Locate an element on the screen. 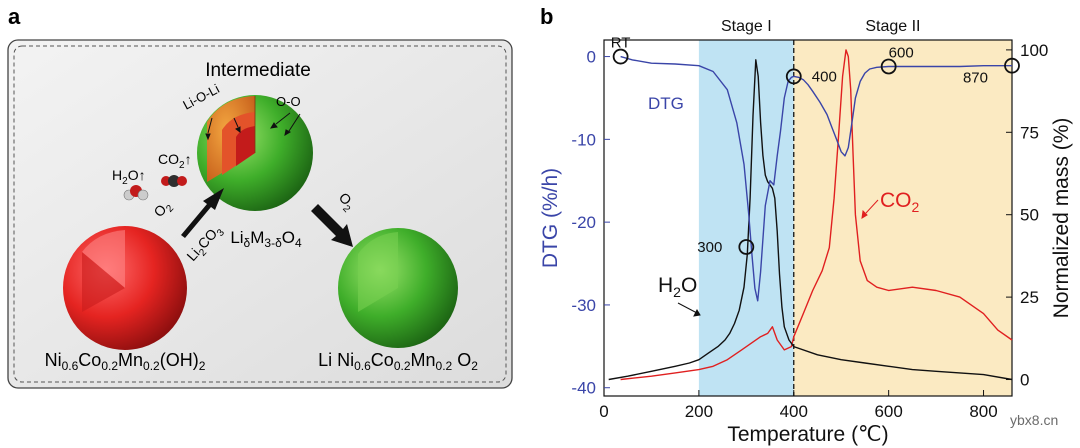 The height and width of the screenshot is (448, 1080). marker-circle-RT is located at coordinates (620, 56).